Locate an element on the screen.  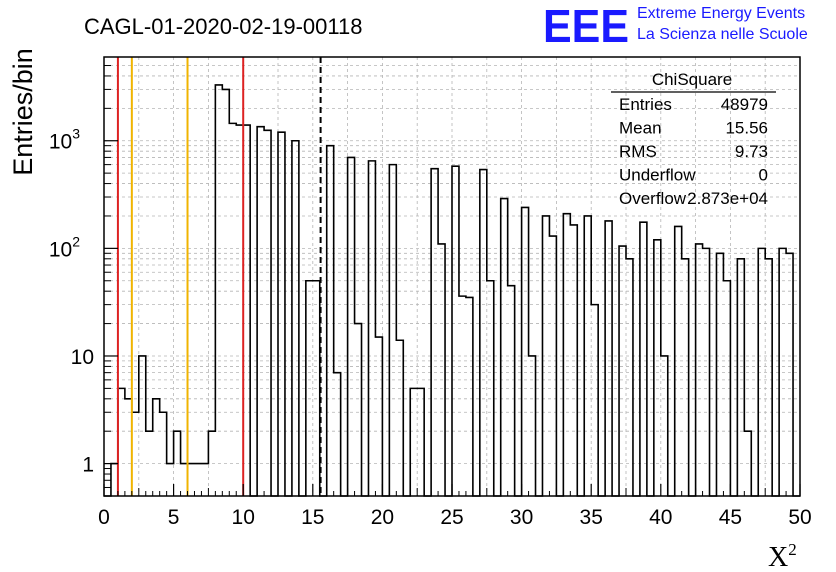
stats-label: Entries is located at coordinates (645, 104).